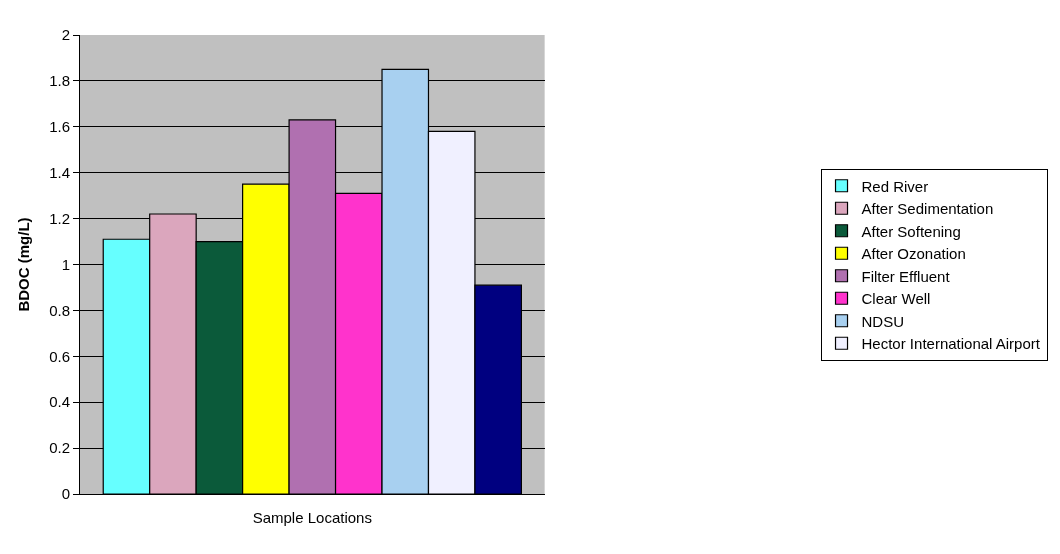 The width and height of the screenshot is (1060, 554). I want to click on y-tick-label: 1.2, so click(59, 218).